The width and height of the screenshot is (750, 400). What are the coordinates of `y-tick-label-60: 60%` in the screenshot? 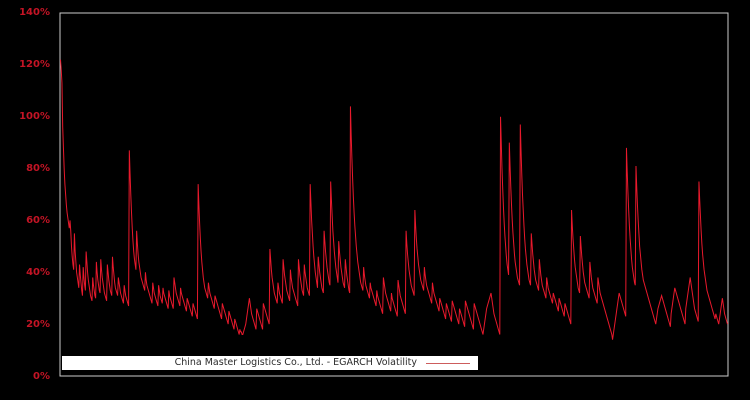 It's located at (38, 220).